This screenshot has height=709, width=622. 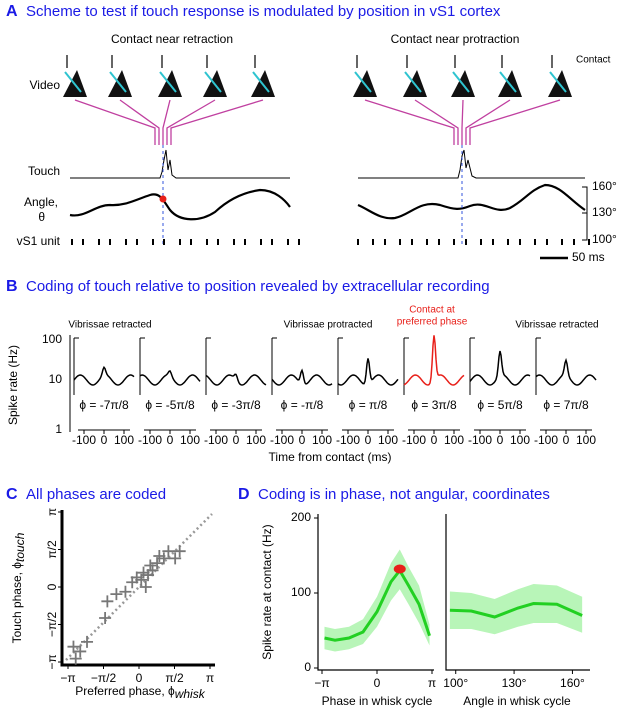 What do you see at coordinates (236, 405) in the screenshot?
I see `phase-label: ϕ = -3π/8` at bounding box center [236, 405].